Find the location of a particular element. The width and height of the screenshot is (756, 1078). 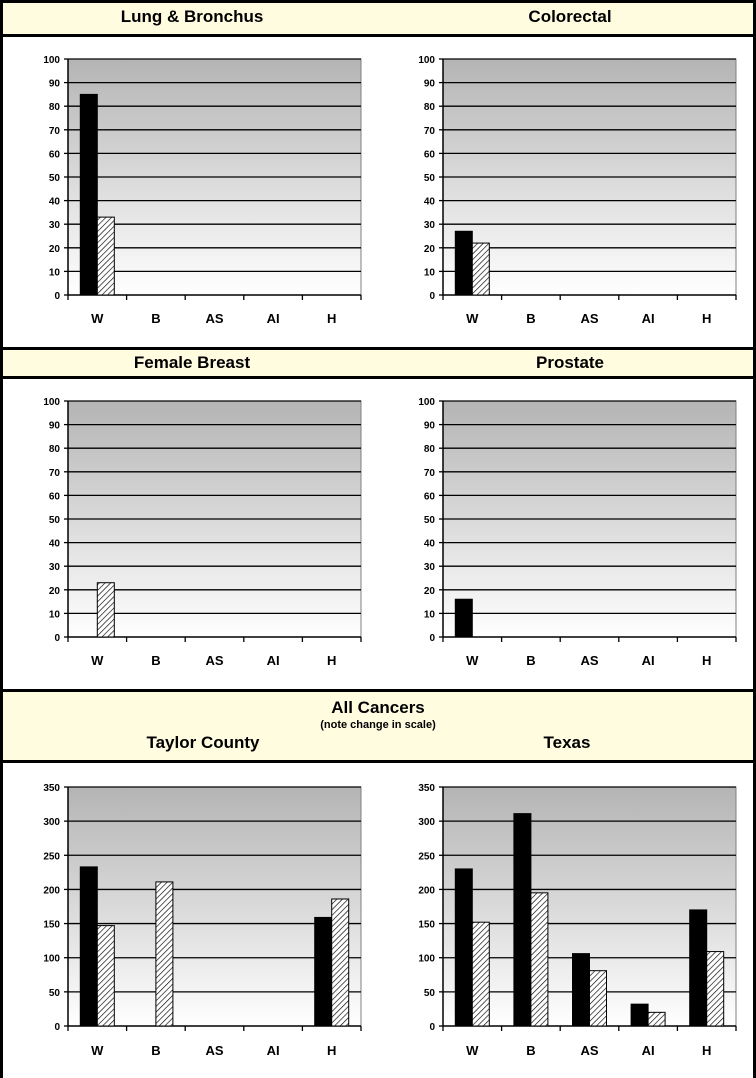

female-breast-title: Female Breast is located at coordinates (192, 362).